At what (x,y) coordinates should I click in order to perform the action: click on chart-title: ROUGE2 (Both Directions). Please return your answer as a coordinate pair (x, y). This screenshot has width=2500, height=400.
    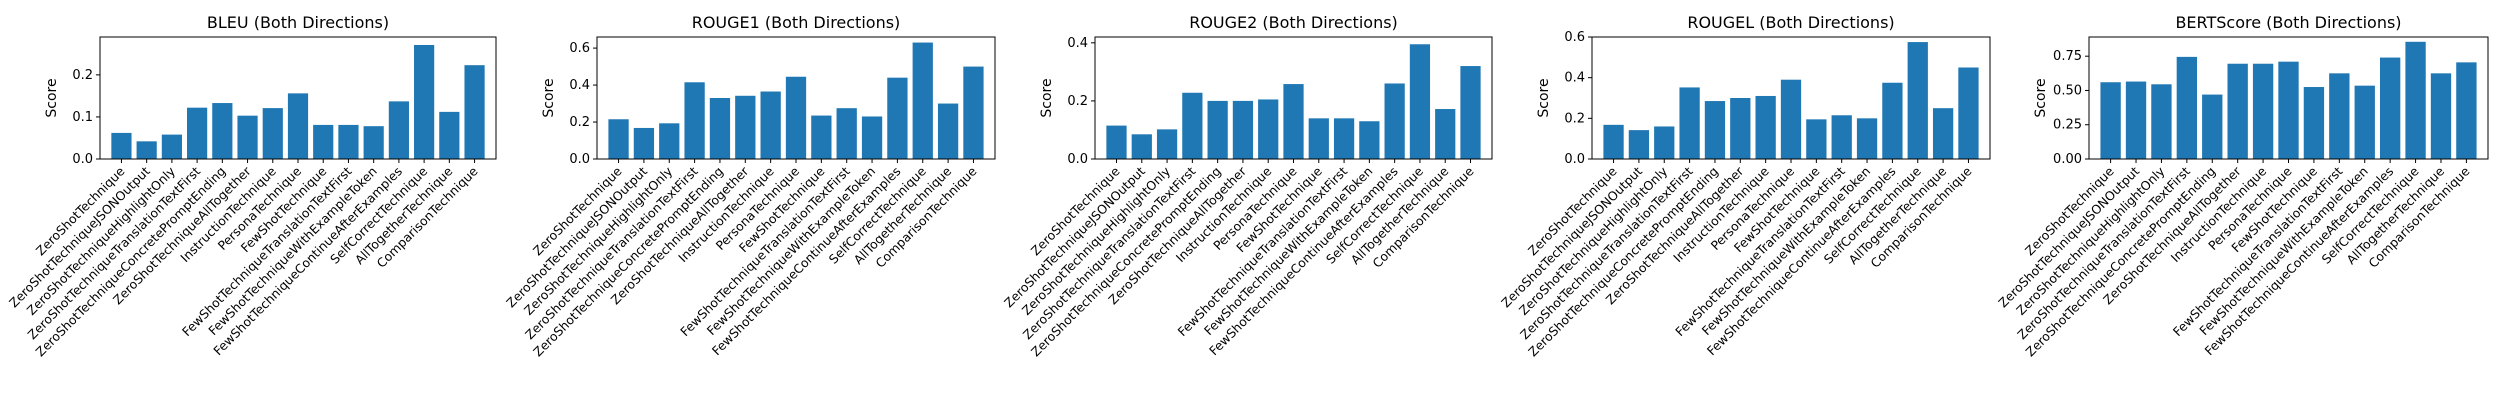
    Looking at the image, I should click on (1293, 22).